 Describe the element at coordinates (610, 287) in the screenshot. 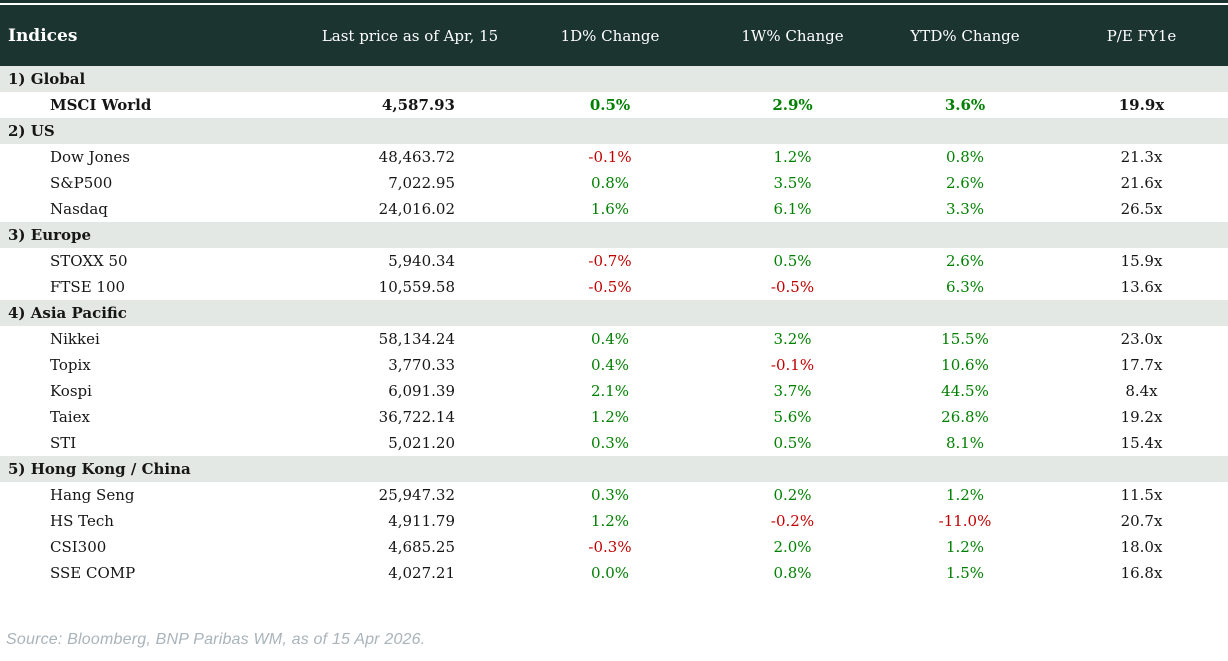

I see `change-1d-cell: -0.5%` at that location.